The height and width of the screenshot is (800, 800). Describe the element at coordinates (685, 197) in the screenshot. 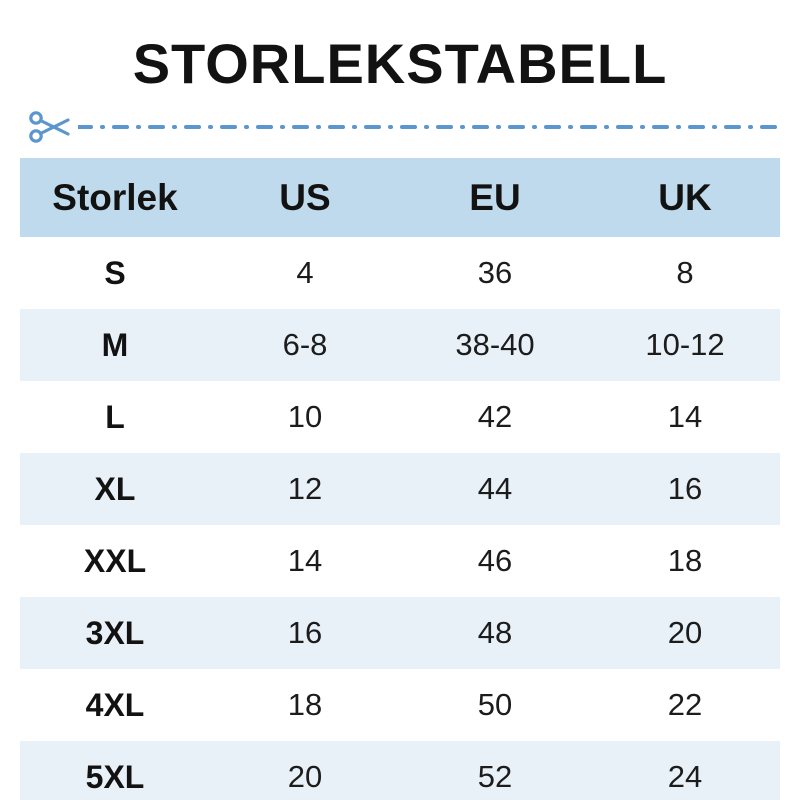

I see `column-header-uk: UK` at that location.